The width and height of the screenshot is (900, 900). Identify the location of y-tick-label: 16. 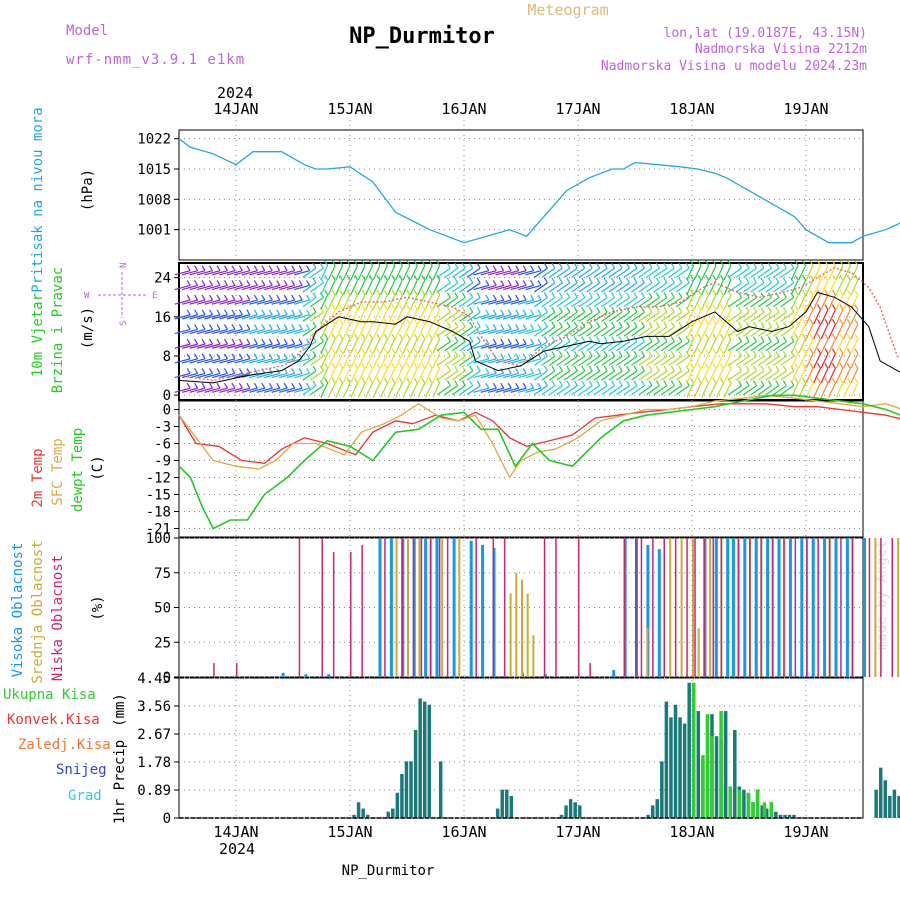
(162, 318).